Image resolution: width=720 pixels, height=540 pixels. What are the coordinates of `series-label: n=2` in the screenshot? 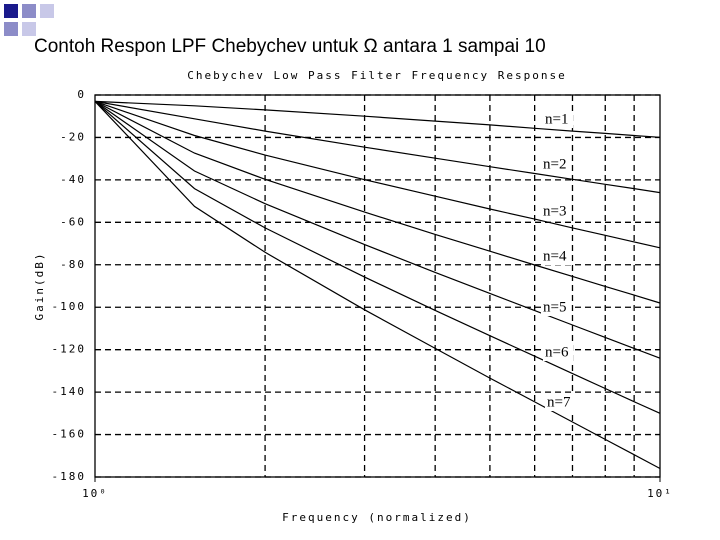 It's located at (554, 164).